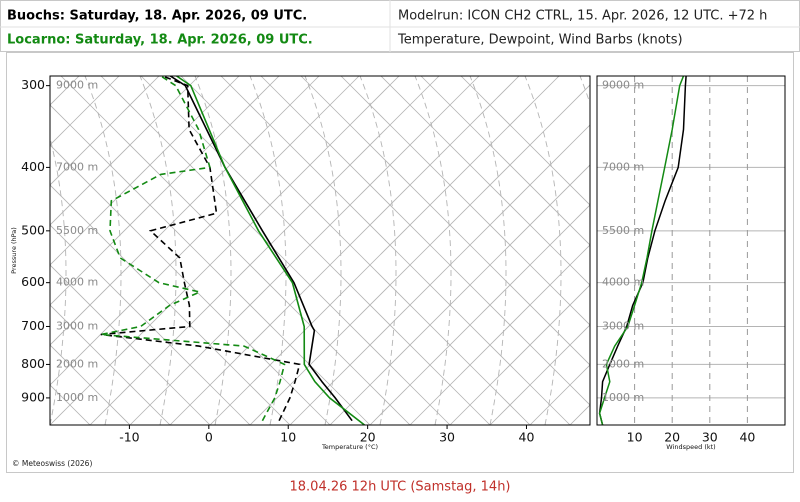  What do you see at coordinates (623, 397) in the screenshot?
I see `height-label: 1000 m` at bounding box center [623, 397].